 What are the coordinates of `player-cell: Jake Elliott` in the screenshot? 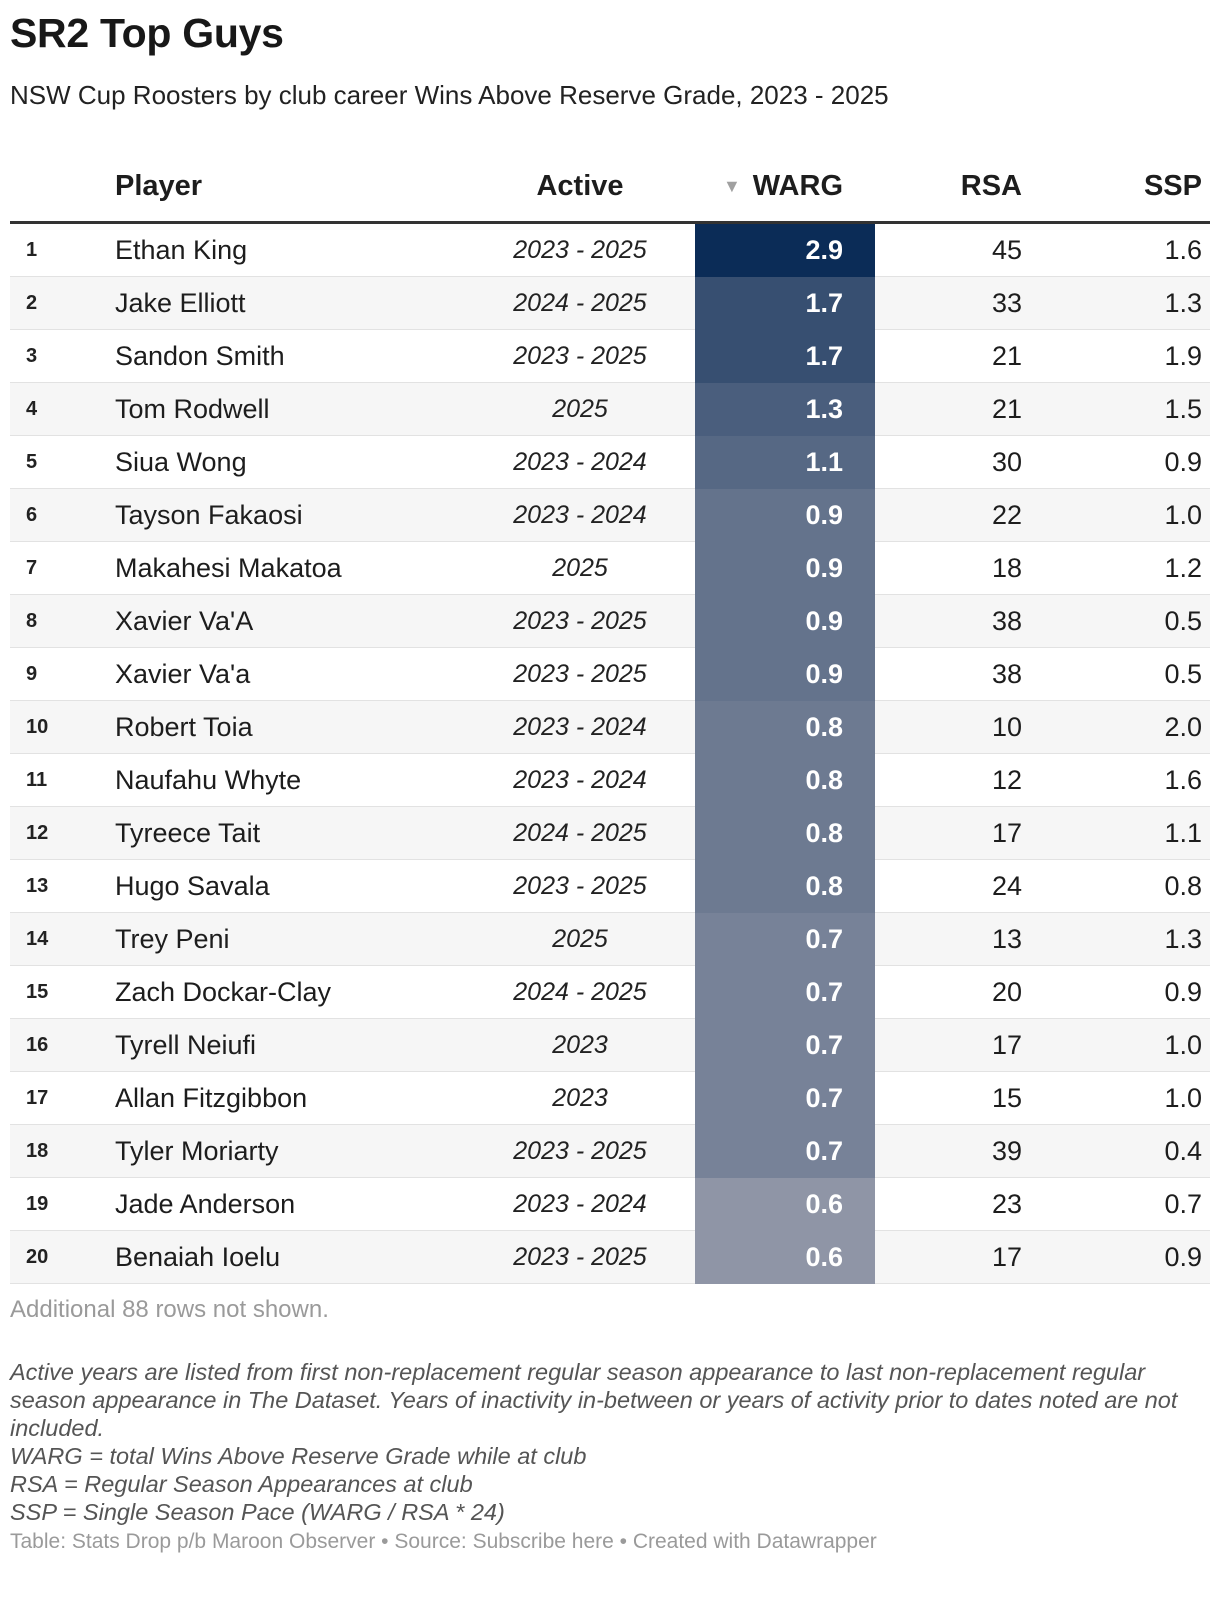 It's located at (180, 303).